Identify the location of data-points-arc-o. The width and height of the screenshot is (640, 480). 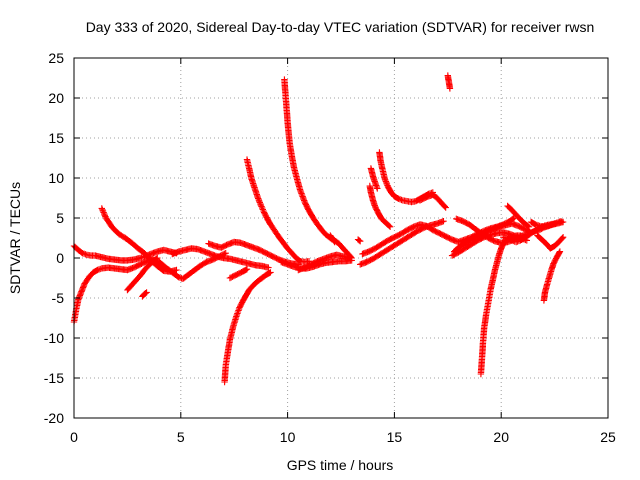
(359, 240).